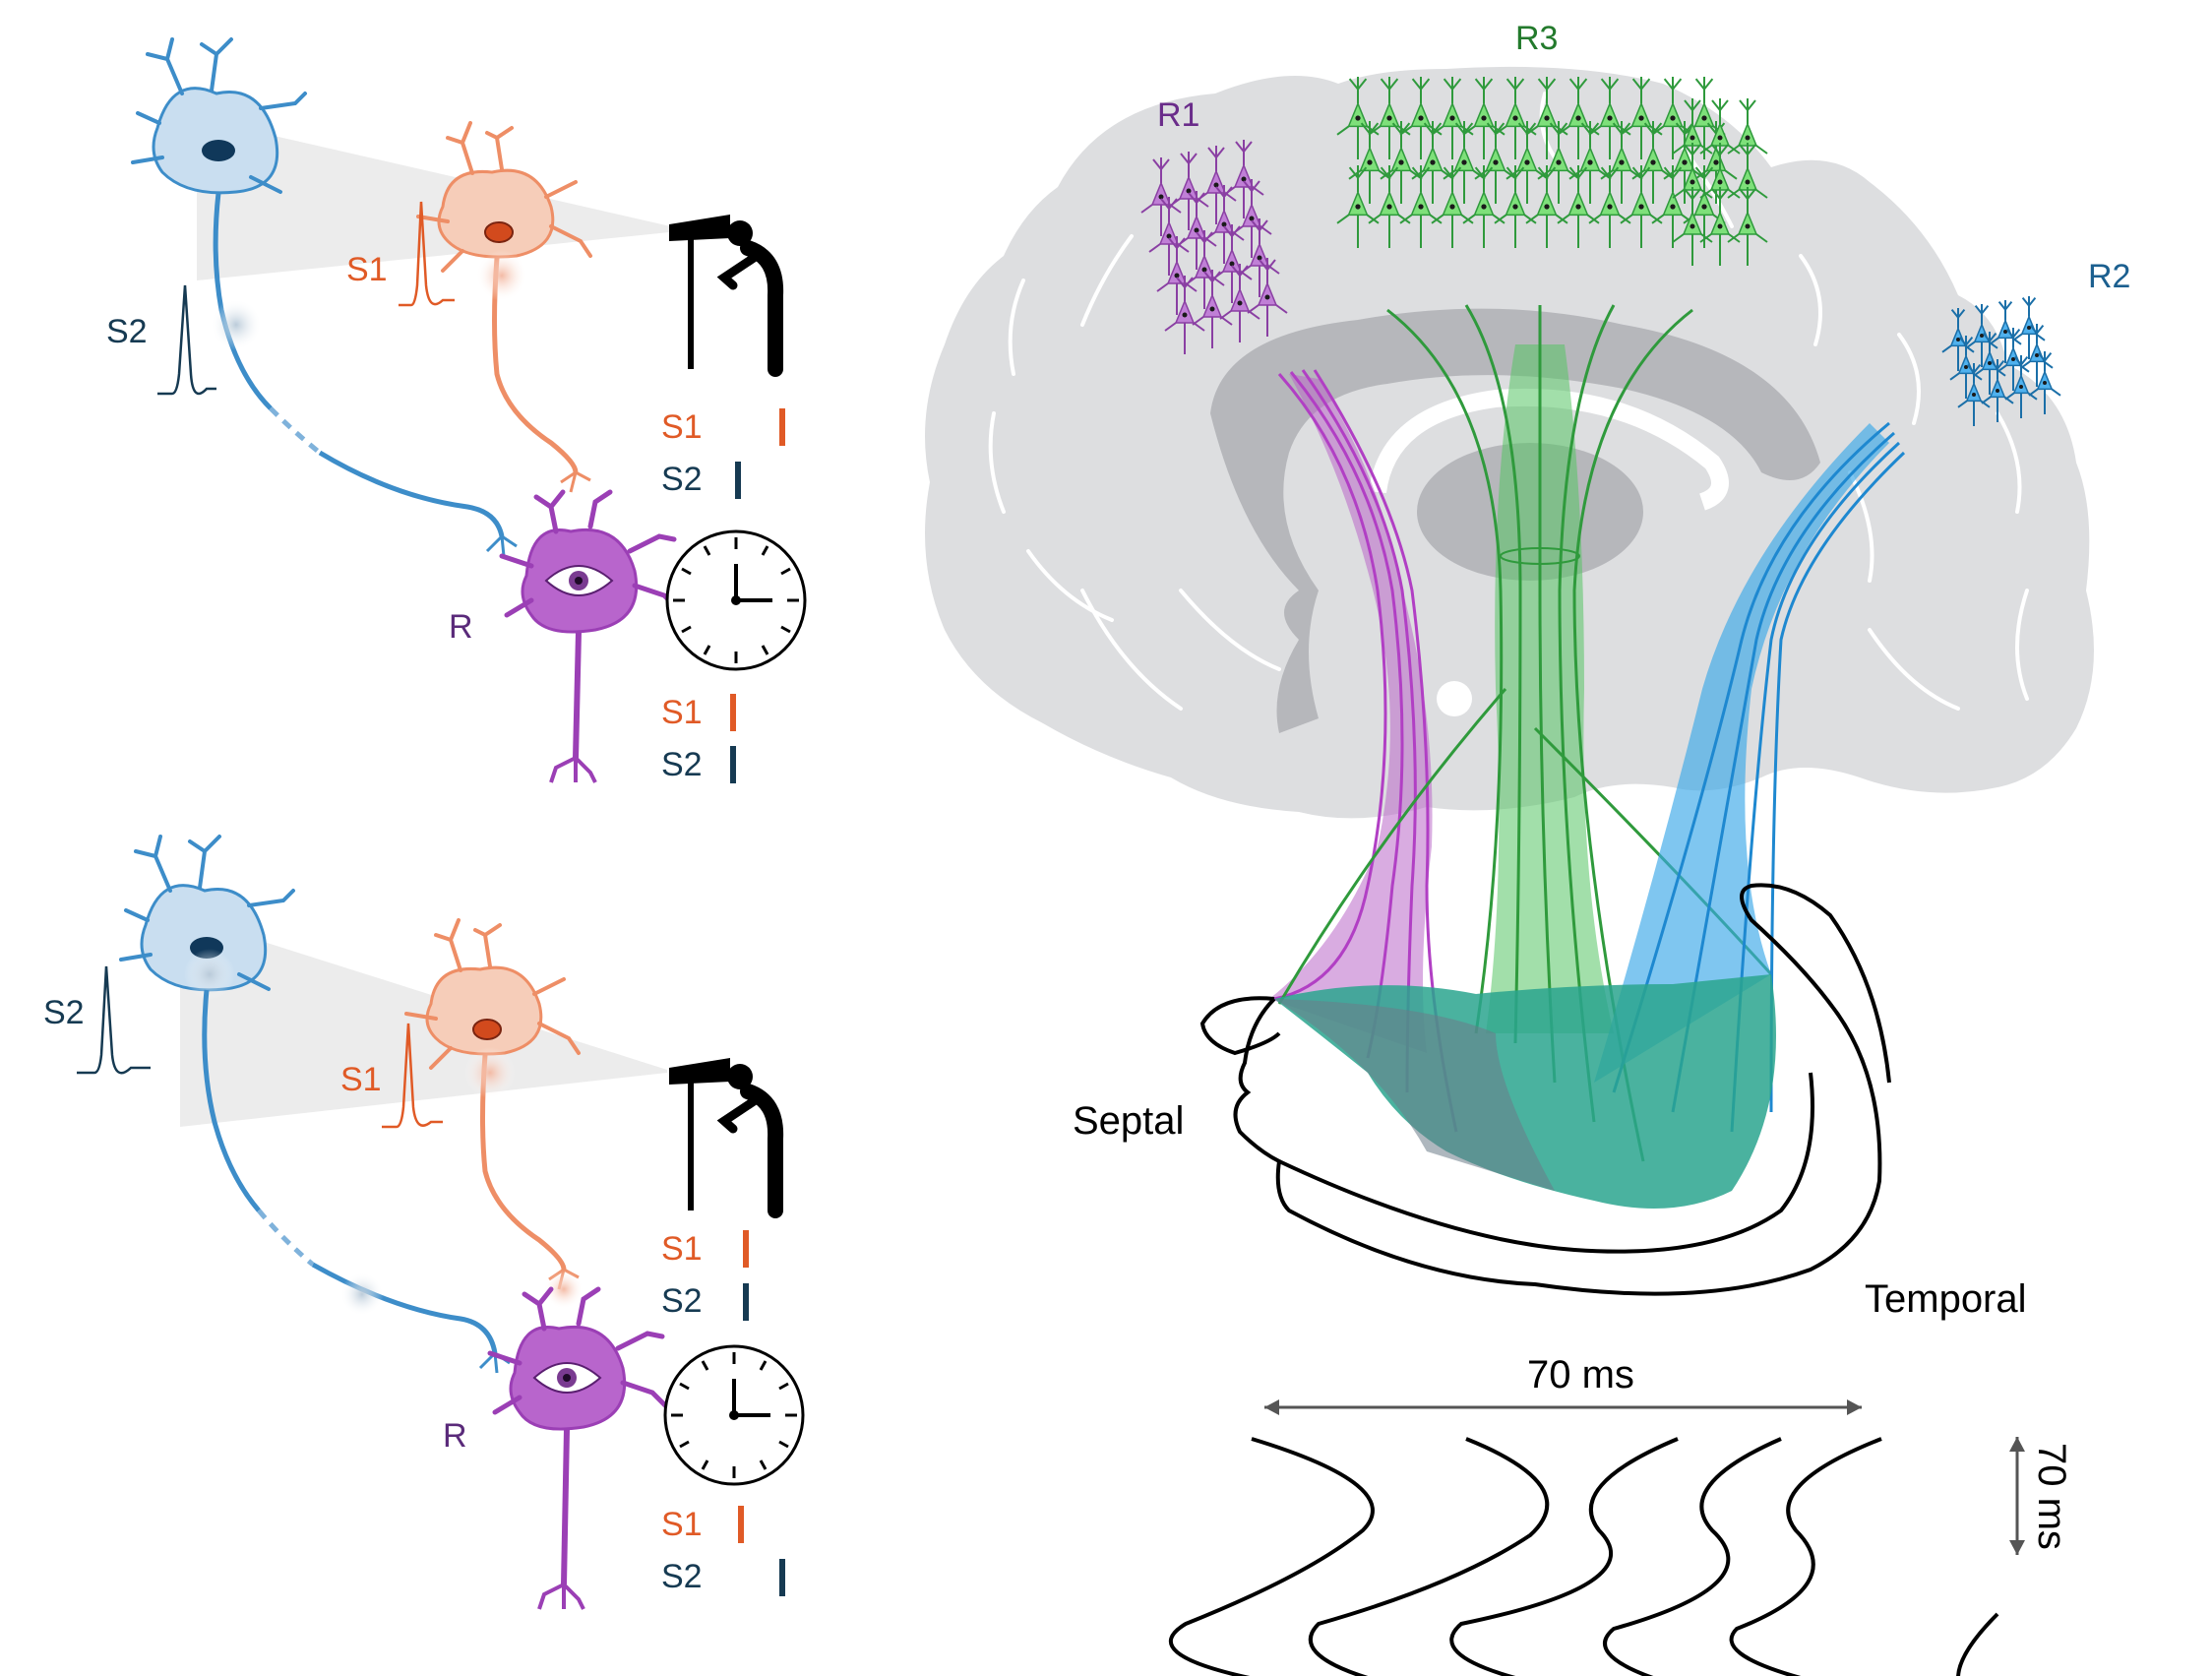  I want to click on s1-spike-trace, so click(412, 1076).